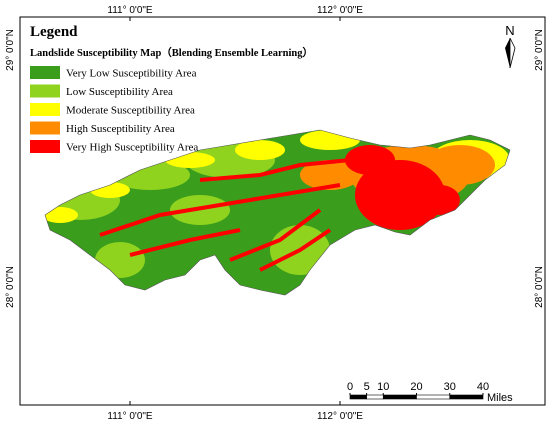  Describe the element at coordinates (483, 387) in the screenshot. I see `scale-label: 40` at that location.